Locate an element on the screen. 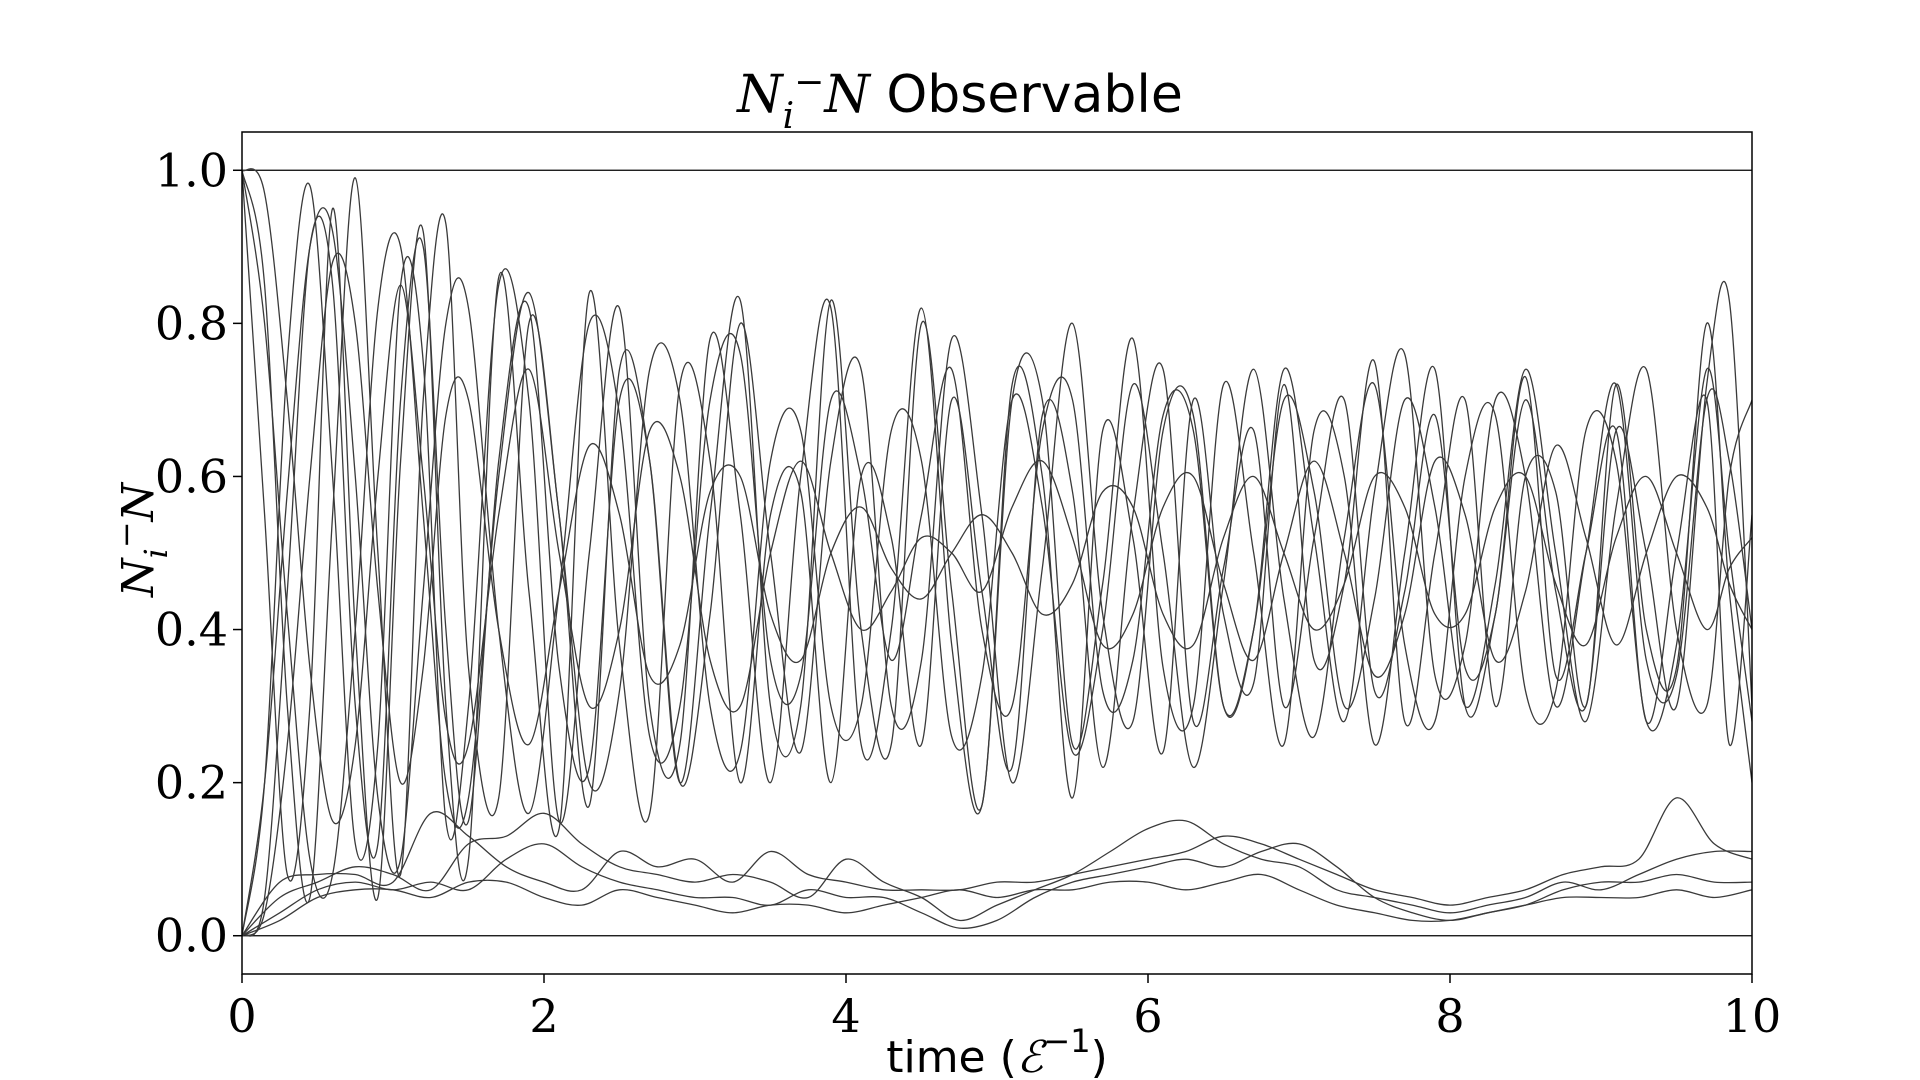  x-tick-label-3: 6 is located at coordinates (1147, 1016).